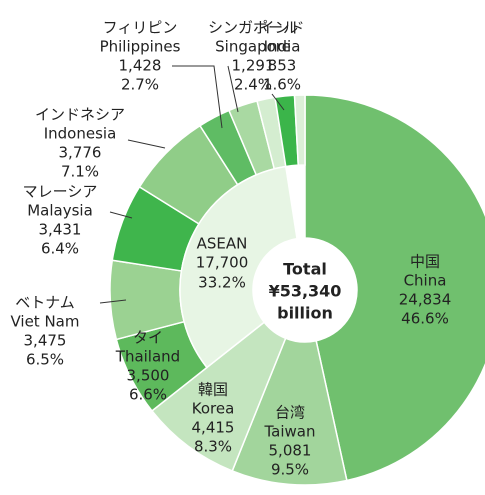 The image size is (485, 495). I want to click on segment-label: 853, so click(282, 66).